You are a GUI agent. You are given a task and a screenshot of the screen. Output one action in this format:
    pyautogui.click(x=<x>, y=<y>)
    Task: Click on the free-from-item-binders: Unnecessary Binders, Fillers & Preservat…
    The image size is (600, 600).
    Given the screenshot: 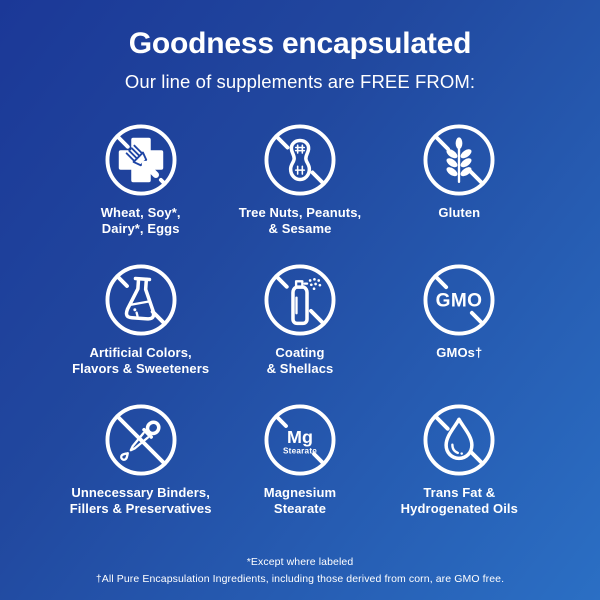 What is the action you would take?
    pyautogui.click(x=141, y=460)
    